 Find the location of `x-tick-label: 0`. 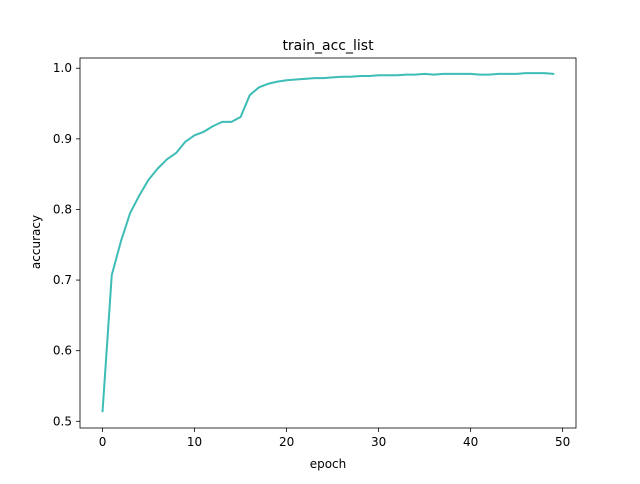

x-tick-label: 0 is located at coordinates (103, 442).